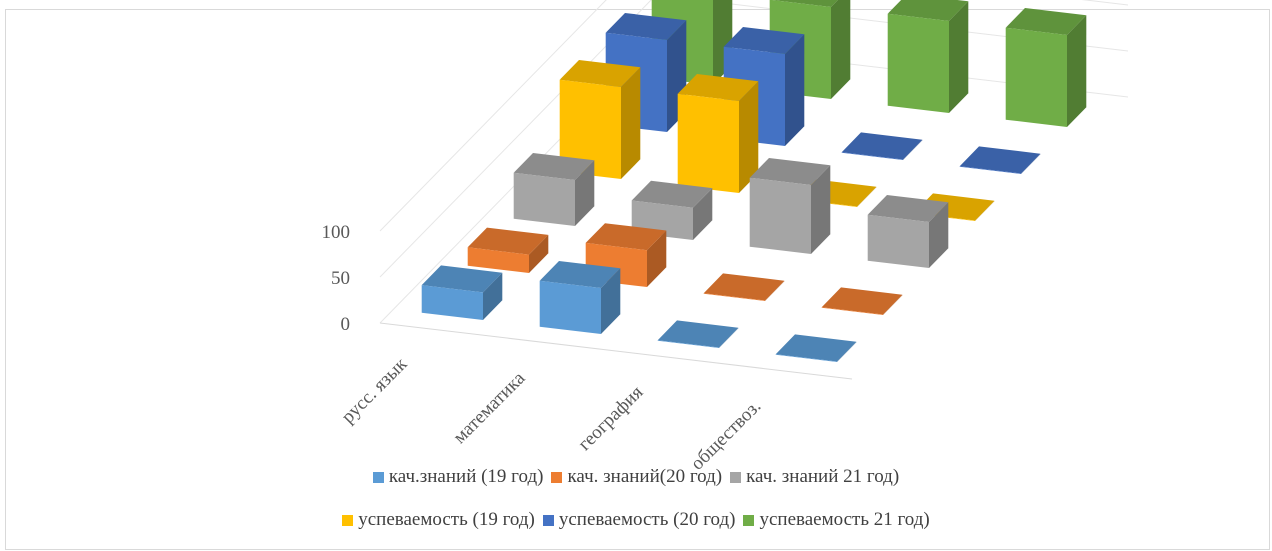 This screenshot has width=1272, height=551. What do you see at coordinates (616, 351) in the screenshot?
I see `floor-edge` at bounding box center [616, 351].